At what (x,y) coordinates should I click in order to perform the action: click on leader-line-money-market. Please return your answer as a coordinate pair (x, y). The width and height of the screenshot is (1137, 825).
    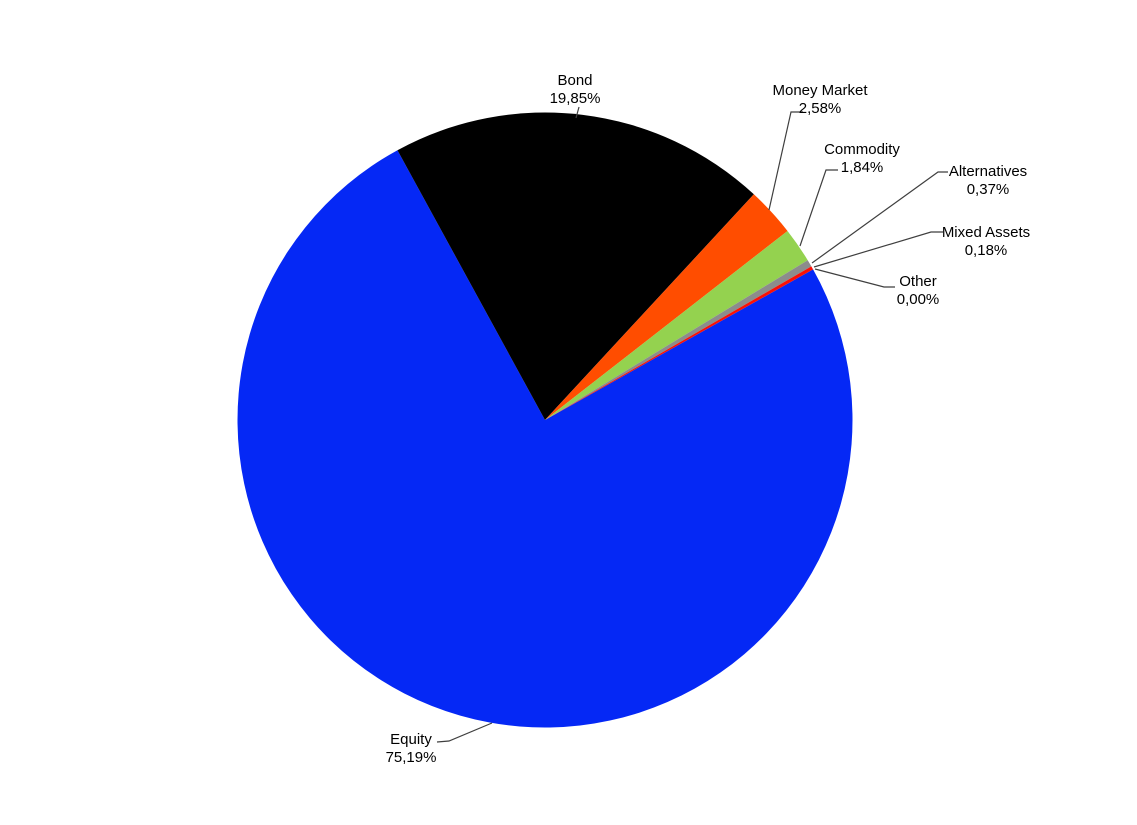
    Looking at the image, I should click on (785, 161).